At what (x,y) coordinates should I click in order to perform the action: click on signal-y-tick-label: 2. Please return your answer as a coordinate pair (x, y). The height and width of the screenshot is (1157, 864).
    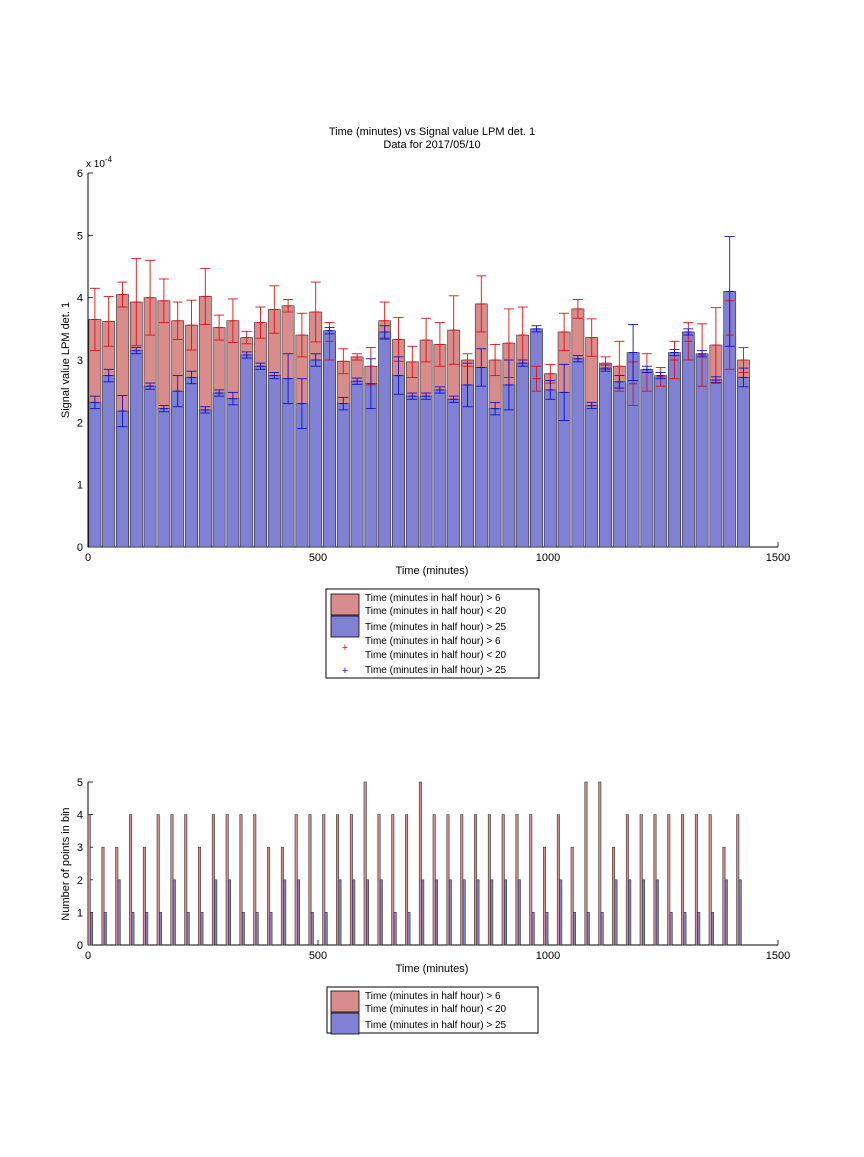
    Looking at the image, I should click on (80, 423).